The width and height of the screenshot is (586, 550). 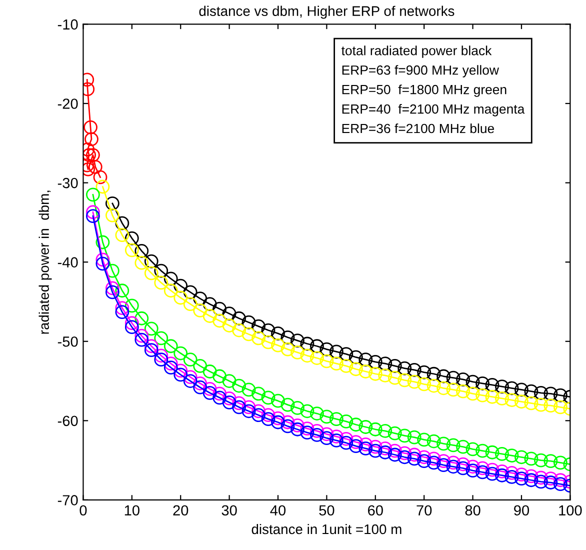 I want to click on x-tick-label: 100, so click(x=570, y=510).